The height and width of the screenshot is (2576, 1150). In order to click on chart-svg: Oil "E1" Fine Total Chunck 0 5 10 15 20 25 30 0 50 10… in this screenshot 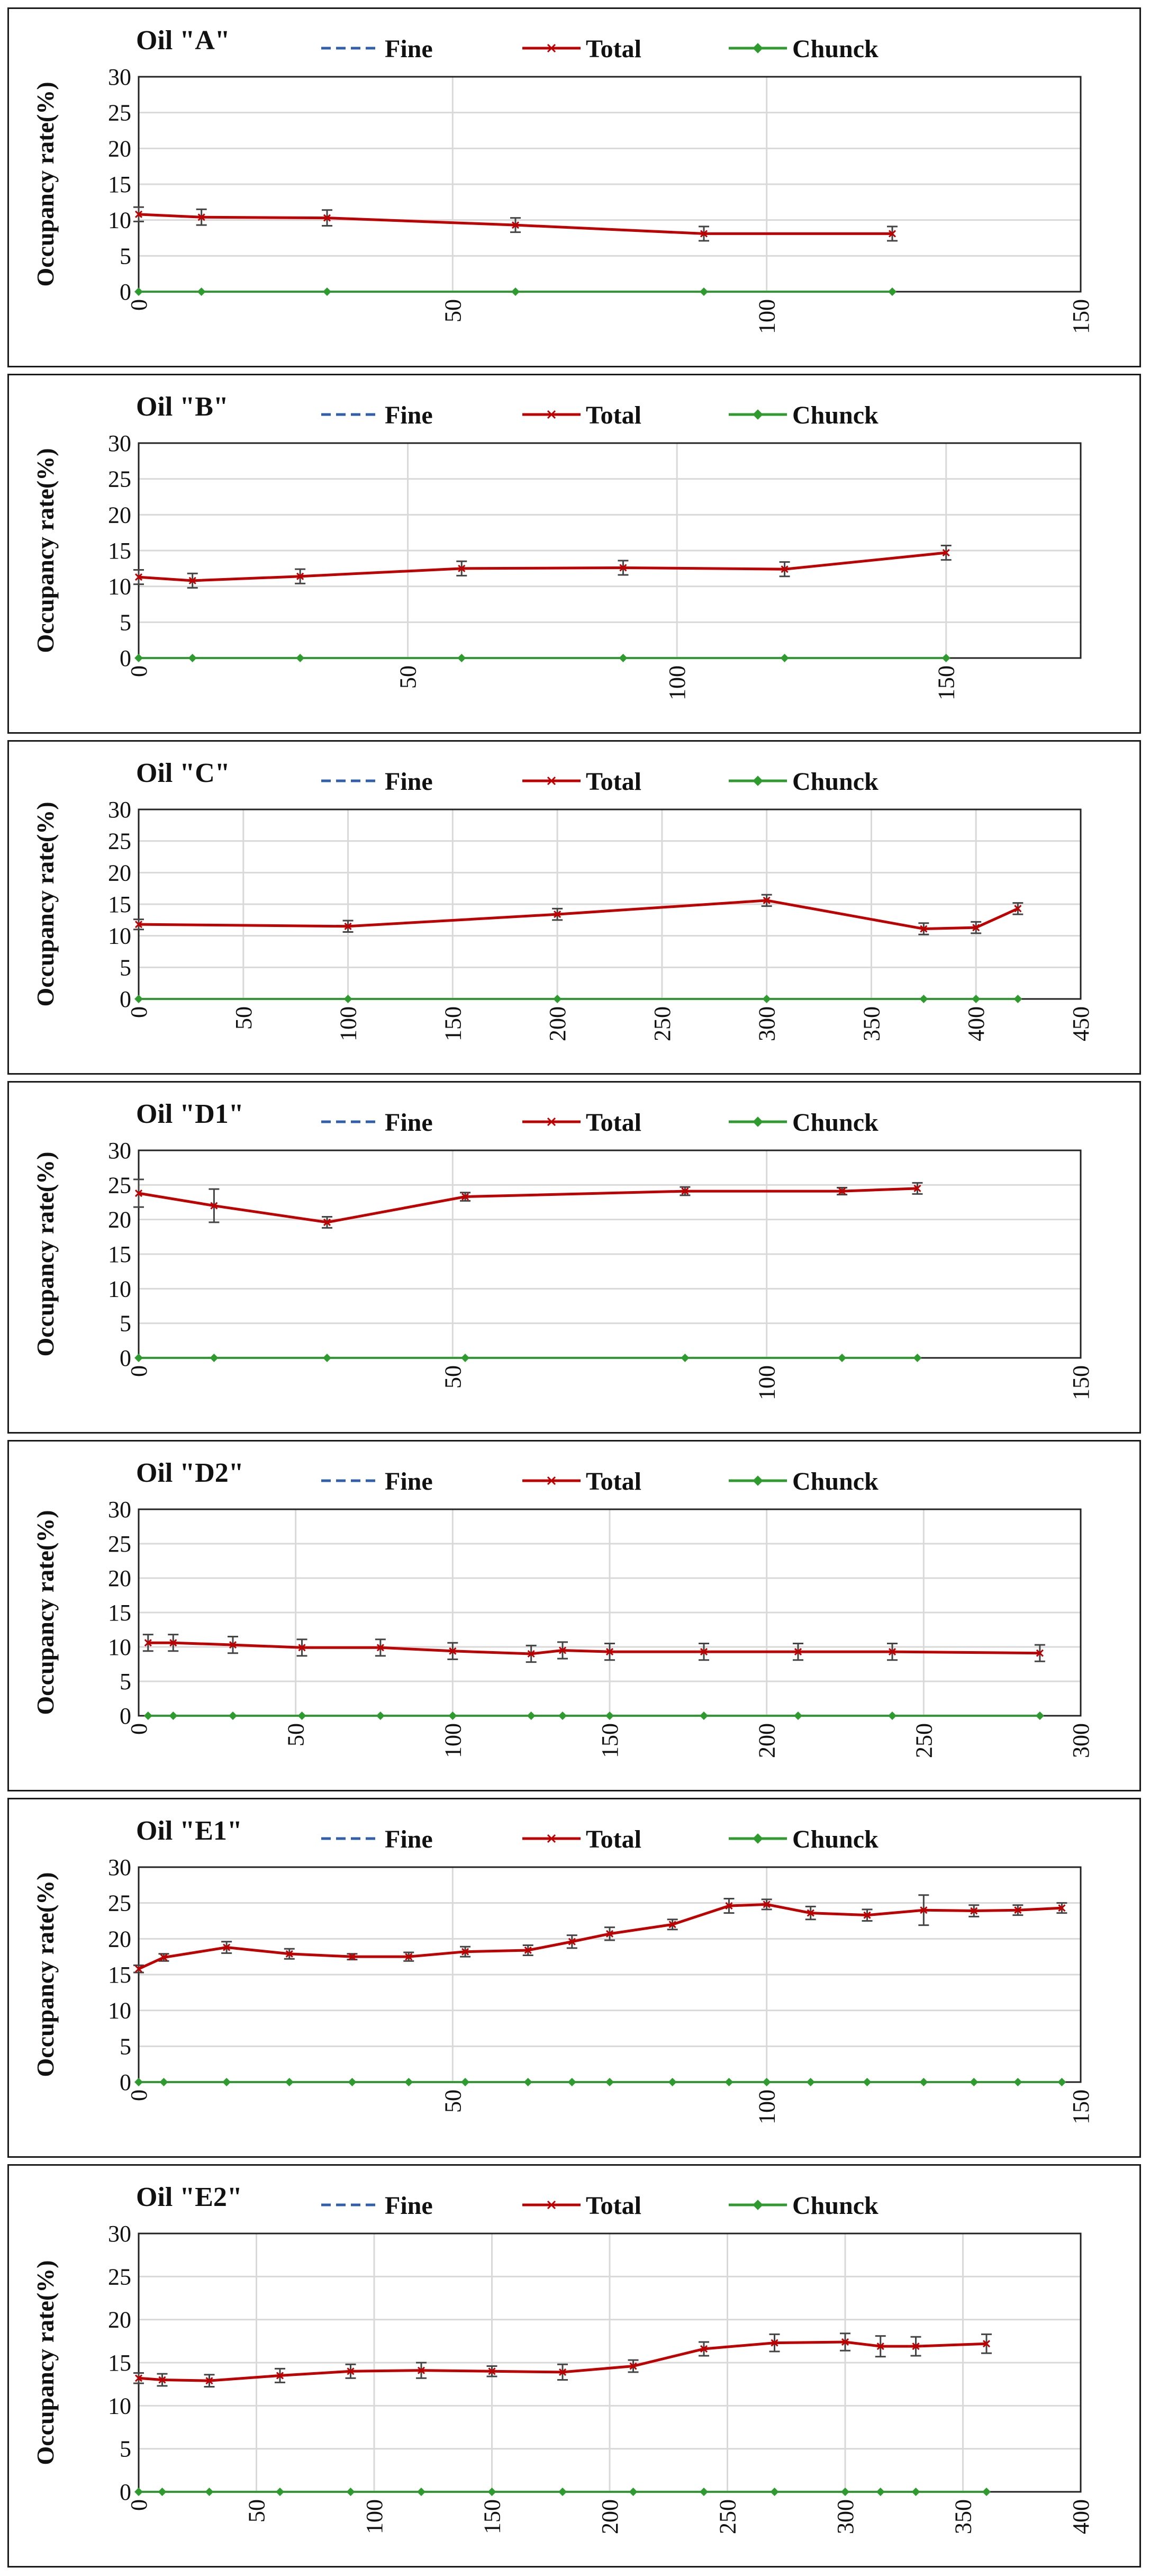, I will do `click(563, 1970)`.